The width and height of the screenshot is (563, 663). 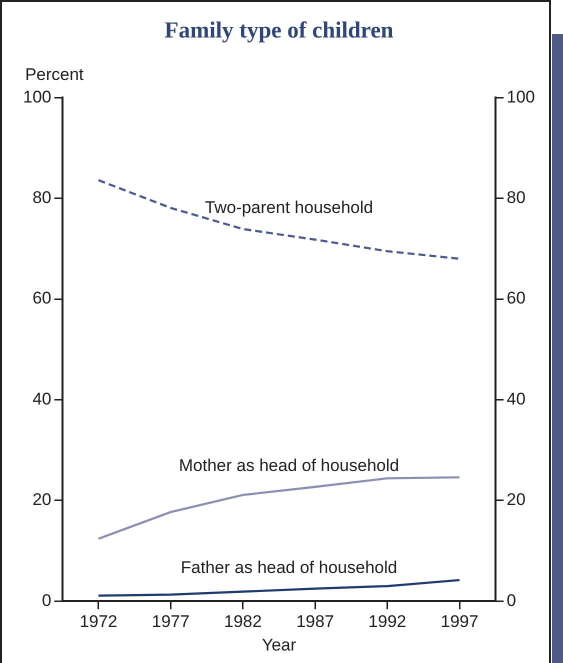 What do you see at coordinates (315, 622) in the screenshot?
I see `x-tick-label: 1987` at bounding box center [315, 622].